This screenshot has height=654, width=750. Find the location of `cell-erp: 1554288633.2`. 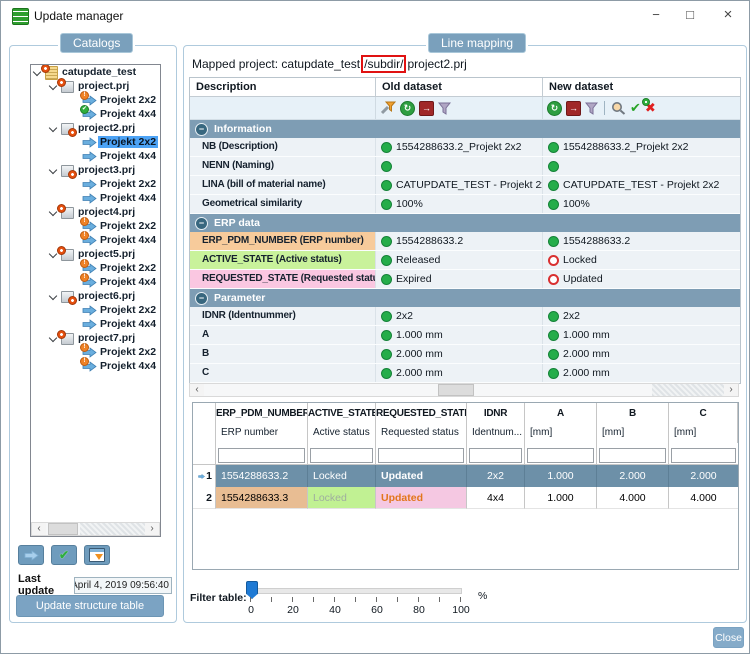

cell-erp: 1554288633.2 is located at coordinates (262, 476).